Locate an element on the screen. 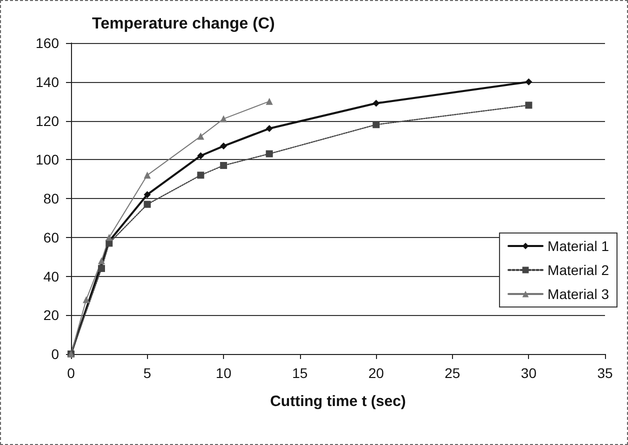 Image resolution: width=628 pixels, height=445 pixels. y-tick-label: 80 is located at coordinates (51, 198).